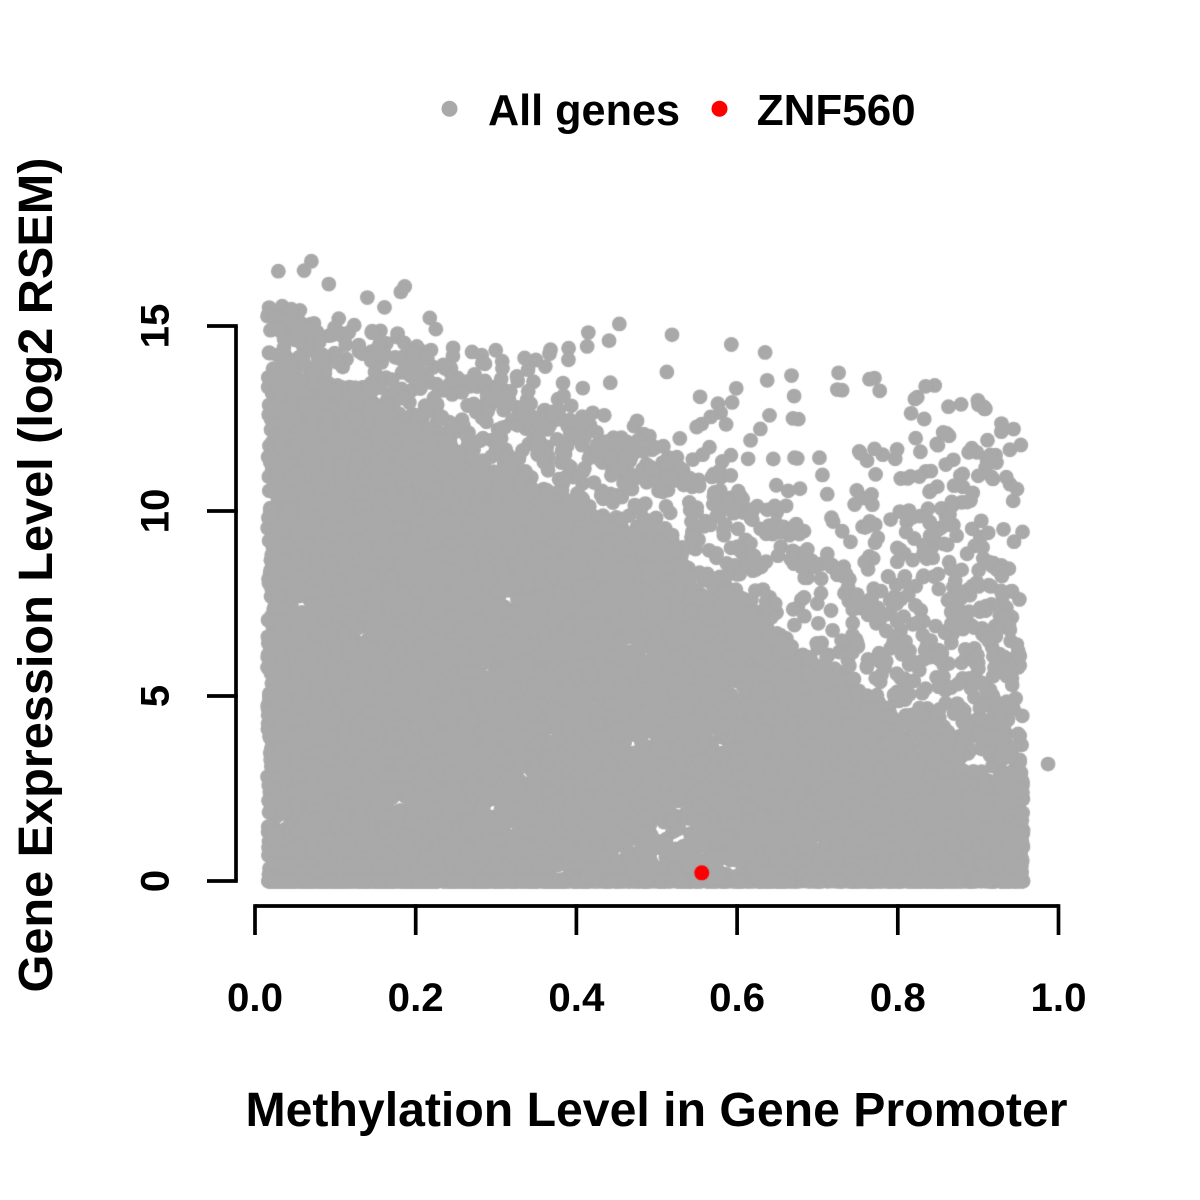  Describe the element at coordinates (155, 696) in the screenshot. I see `svg-text: 5` at that location.